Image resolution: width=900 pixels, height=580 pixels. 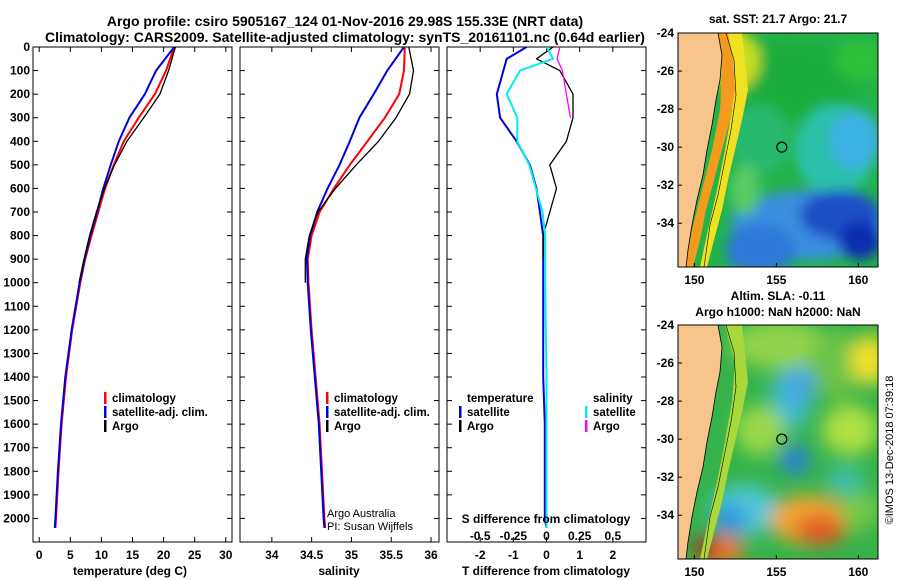 What do you see at coordinates (460, 426) in the screenshot?
I see `legend-t-argo-swatch` at bounding box center [460, 426].